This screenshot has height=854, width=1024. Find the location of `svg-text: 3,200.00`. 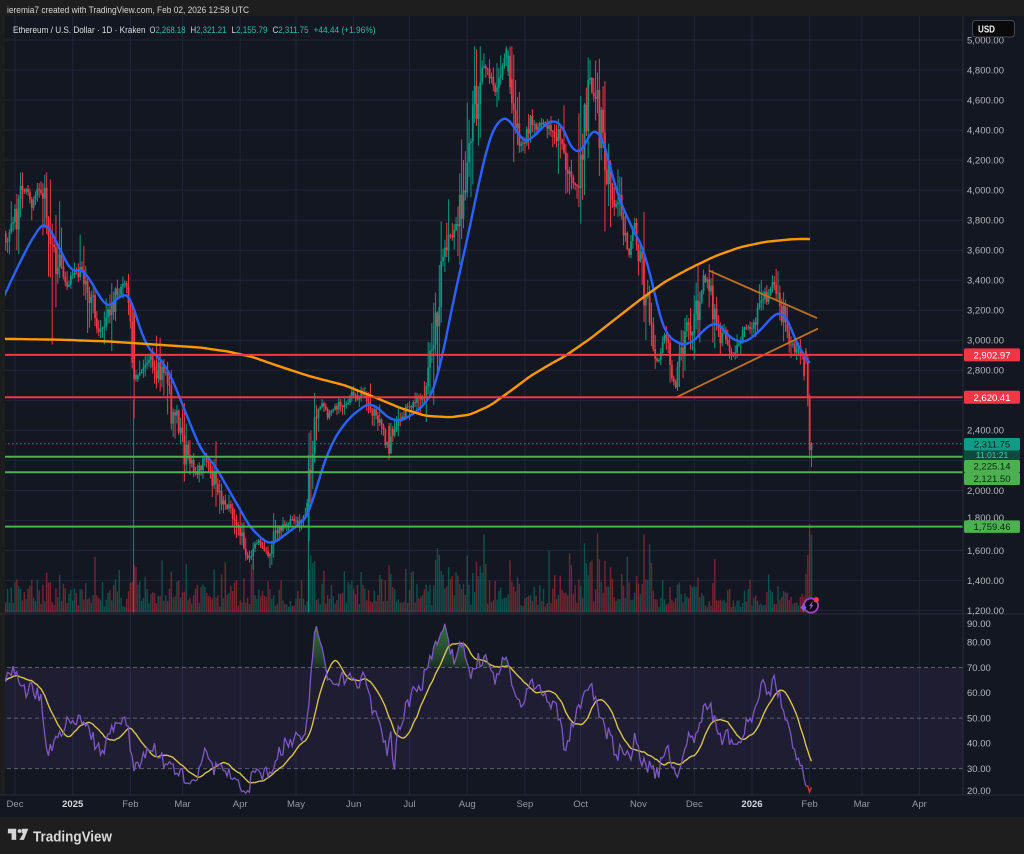

svg-text: 3,200.00 is located at coordinates (985, 311).